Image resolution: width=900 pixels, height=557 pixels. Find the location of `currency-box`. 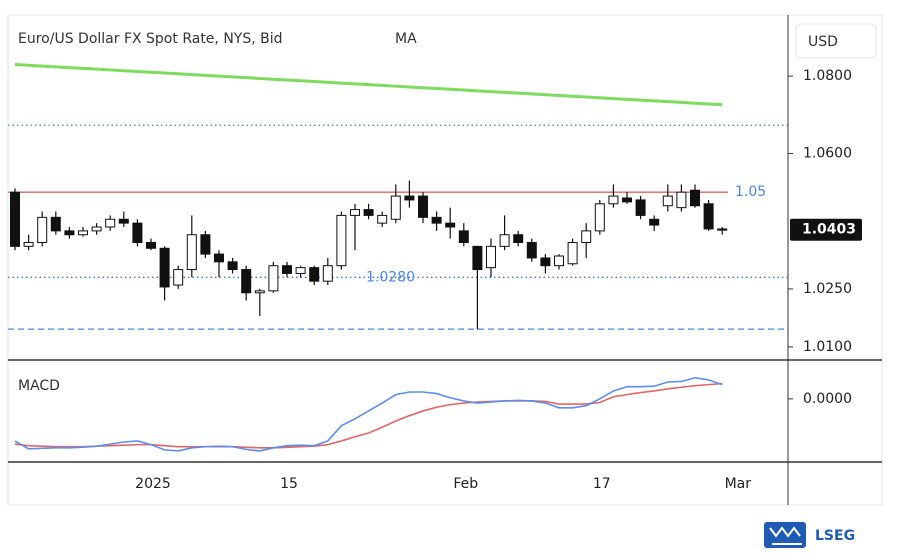

currency-box is located at coordinates (836, 41).